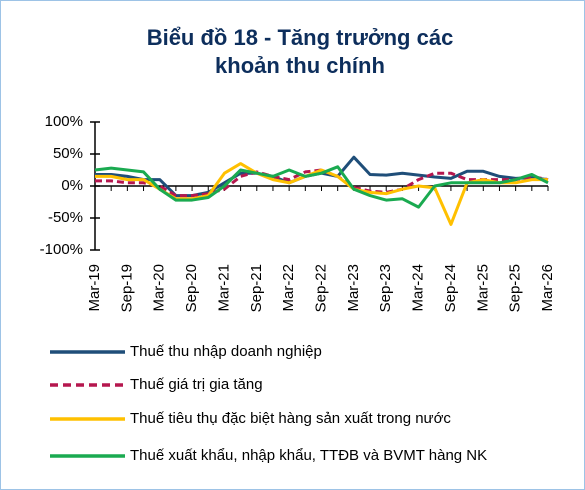  What do you see at coordinates (450, 288) in the screenshot?
I see `x-tick-label: Sep-24` at bounding box center [450, 288].